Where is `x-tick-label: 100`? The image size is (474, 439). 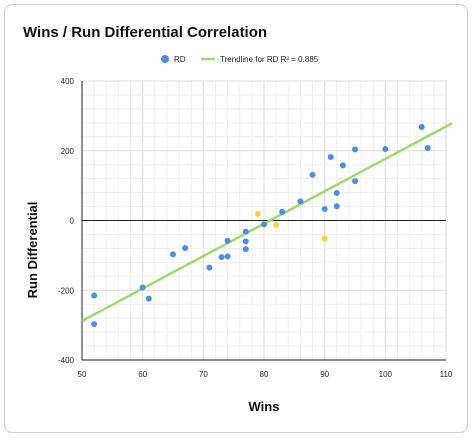
x-tick-label: 100 is located at coordinates (386, 374).